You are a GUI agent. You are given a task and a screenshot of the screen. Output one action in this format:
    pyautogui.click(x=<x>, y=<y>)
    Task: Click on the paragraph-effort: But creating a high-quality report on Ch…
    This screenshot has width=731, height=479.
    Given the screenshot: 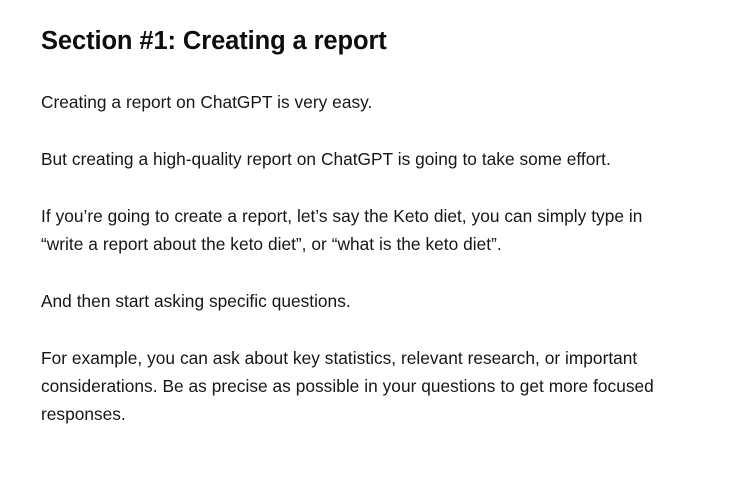 What is the action you would take?
    pyautogui.click(x=326, y=159)
    